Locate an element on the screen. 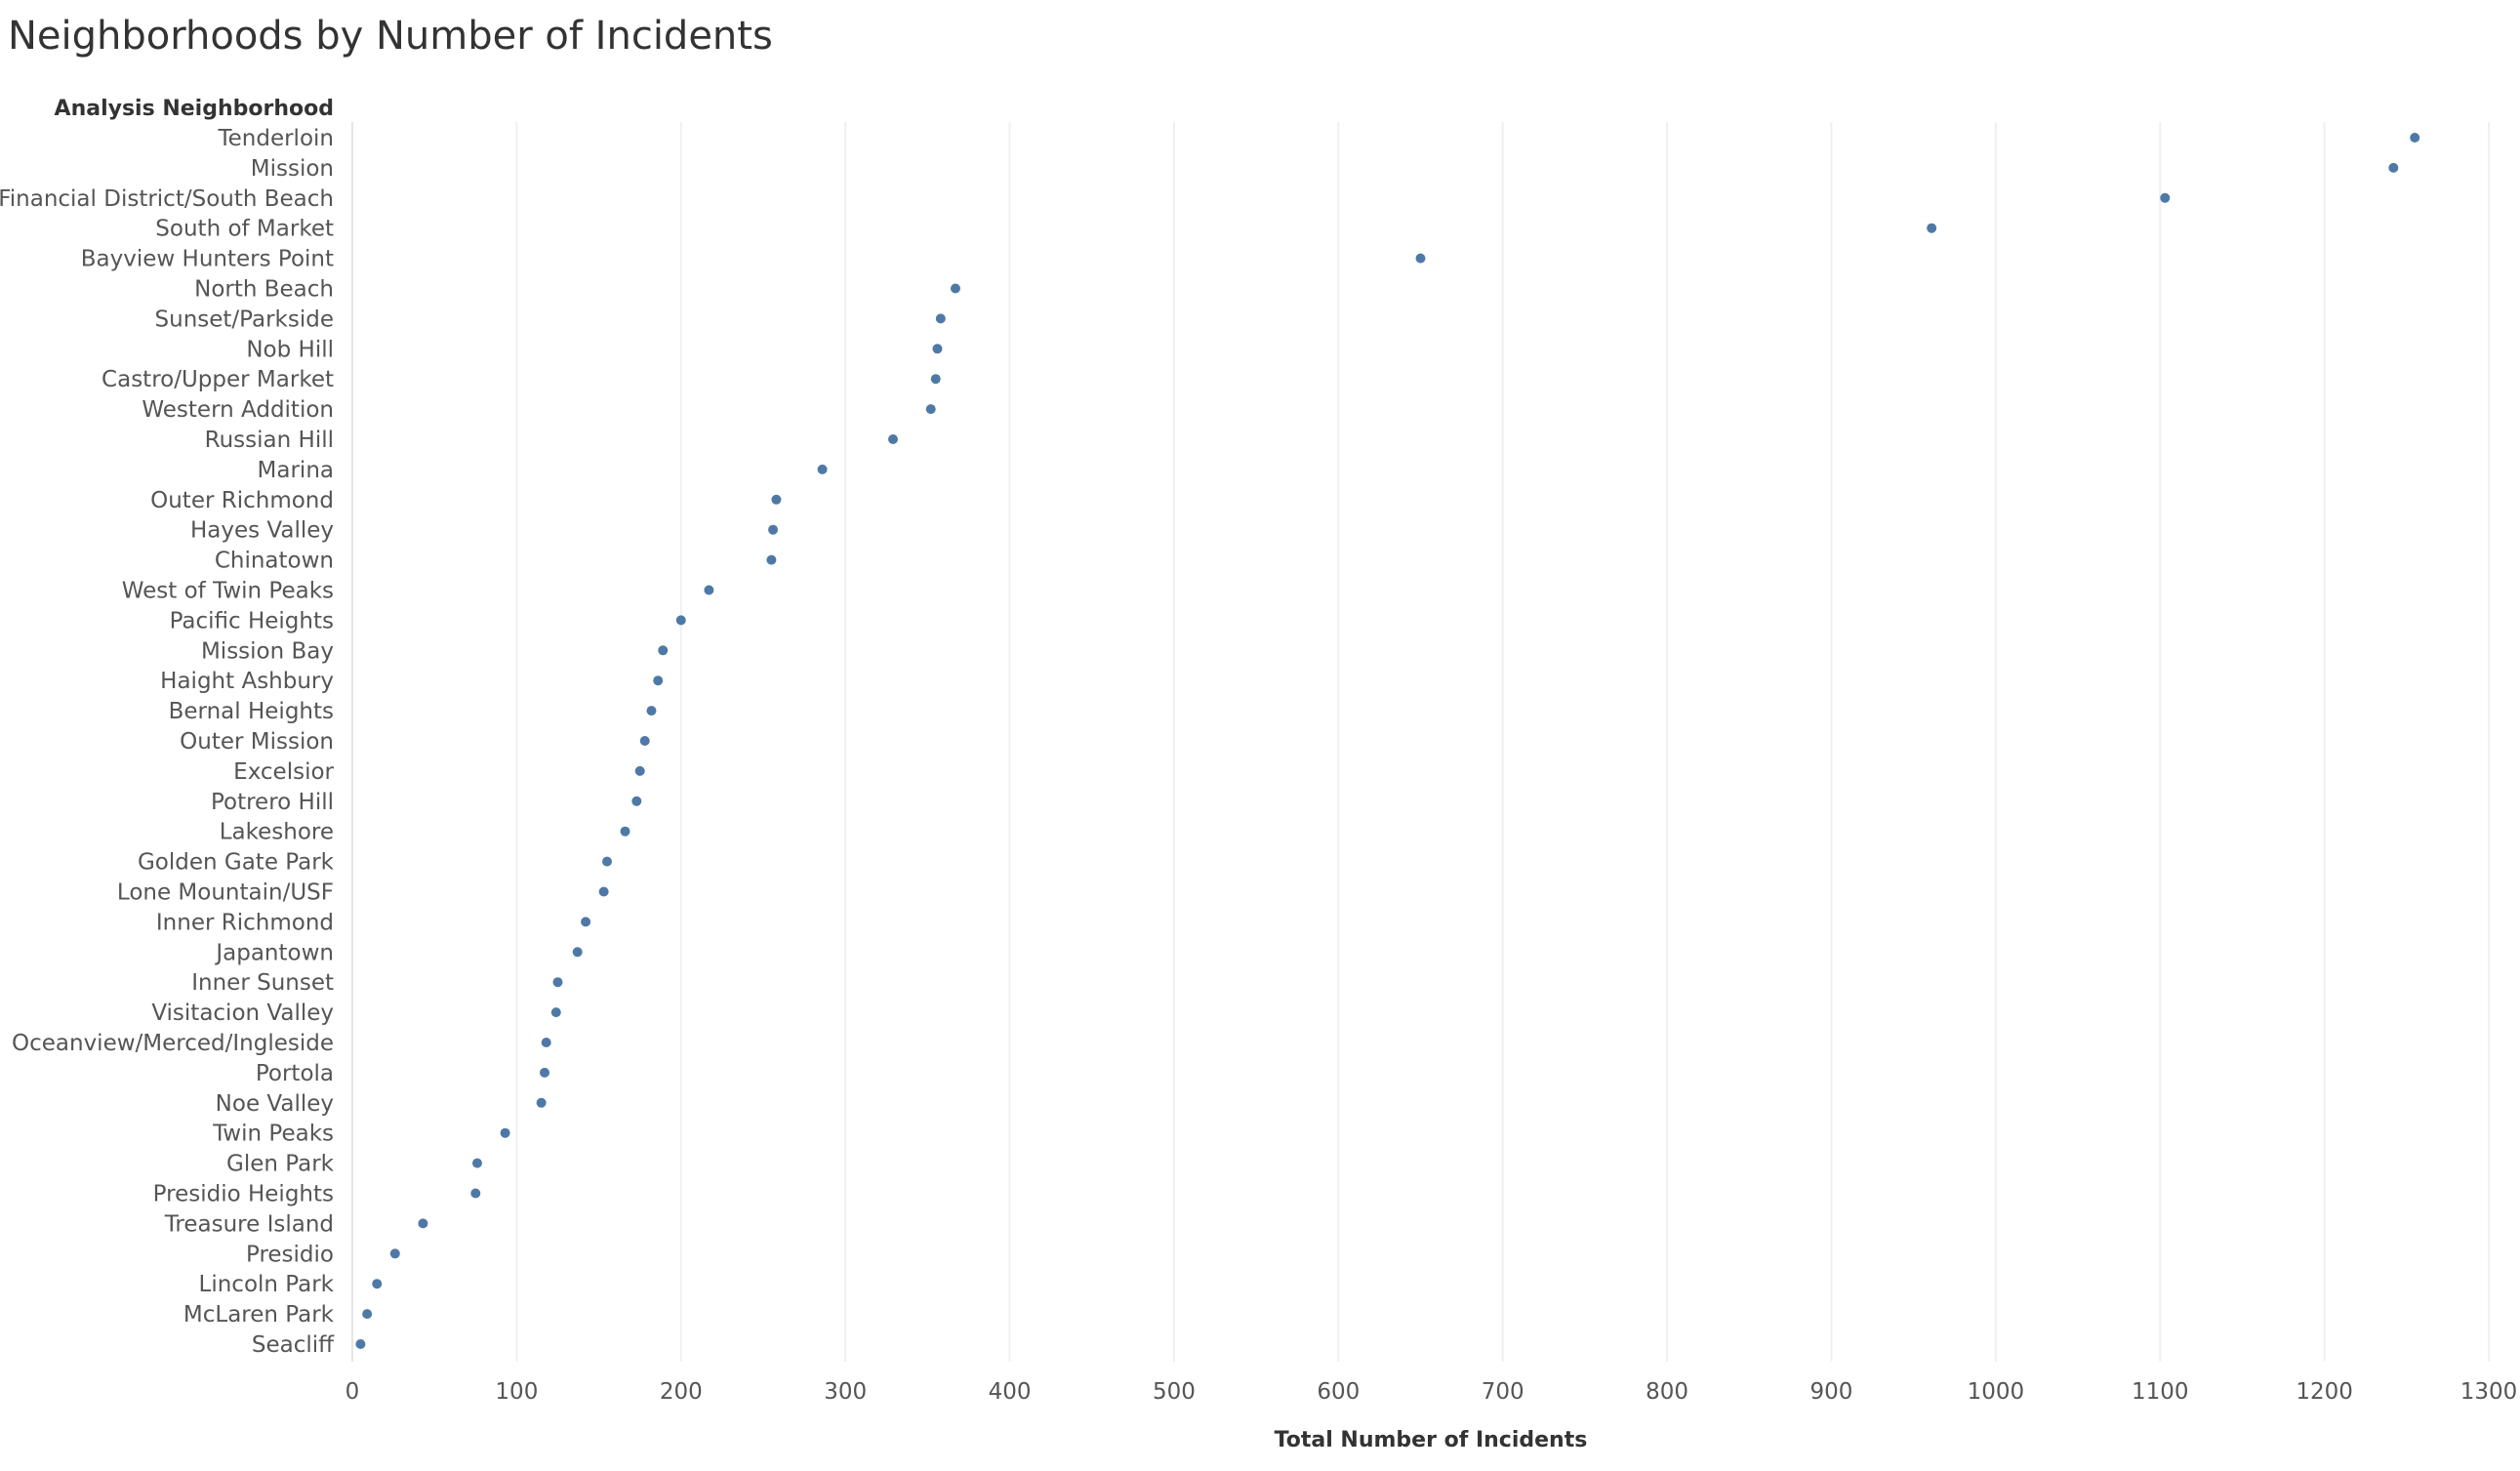  x-tick-label: 700 is located at coordinates (1503, 1392).